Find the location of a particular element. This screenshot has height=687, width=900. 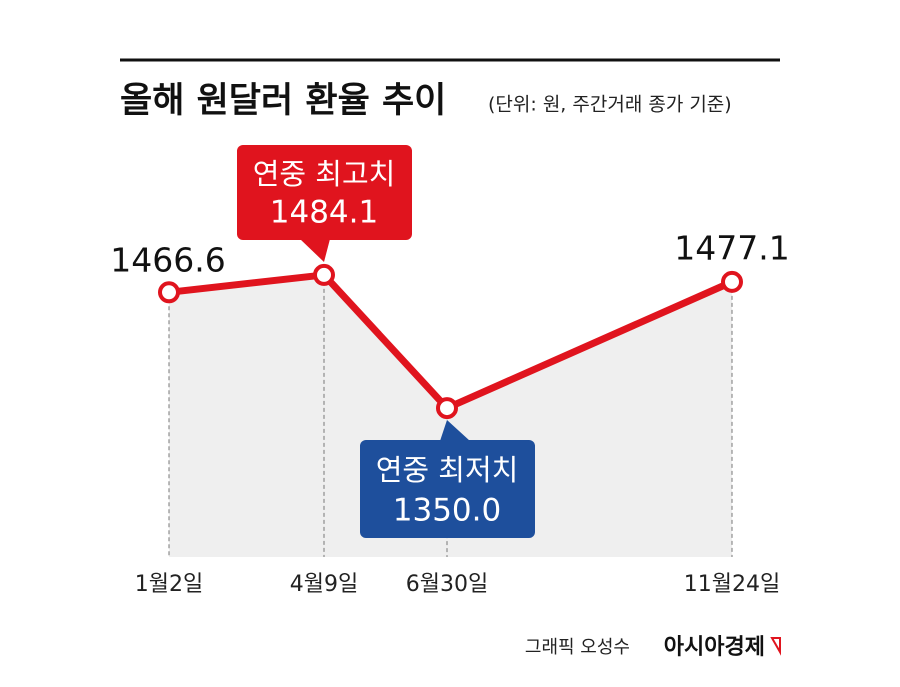

data-label: 1477.1 is located at coordinates (731, 248).